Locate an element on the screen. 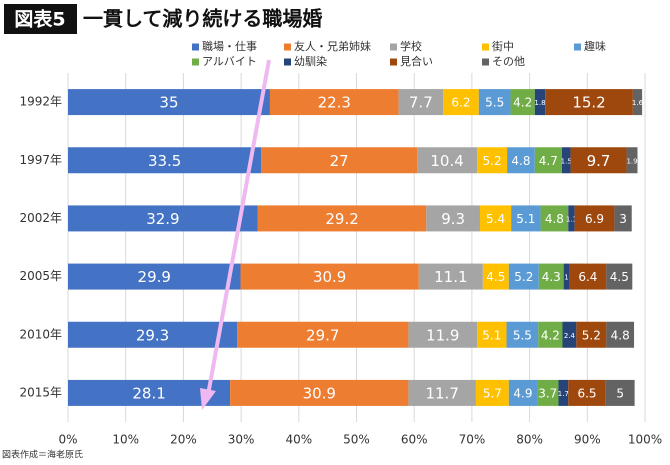 This screenshot has height=465, width=670. value-label: 4.3 is located at coordinates (551, 277).